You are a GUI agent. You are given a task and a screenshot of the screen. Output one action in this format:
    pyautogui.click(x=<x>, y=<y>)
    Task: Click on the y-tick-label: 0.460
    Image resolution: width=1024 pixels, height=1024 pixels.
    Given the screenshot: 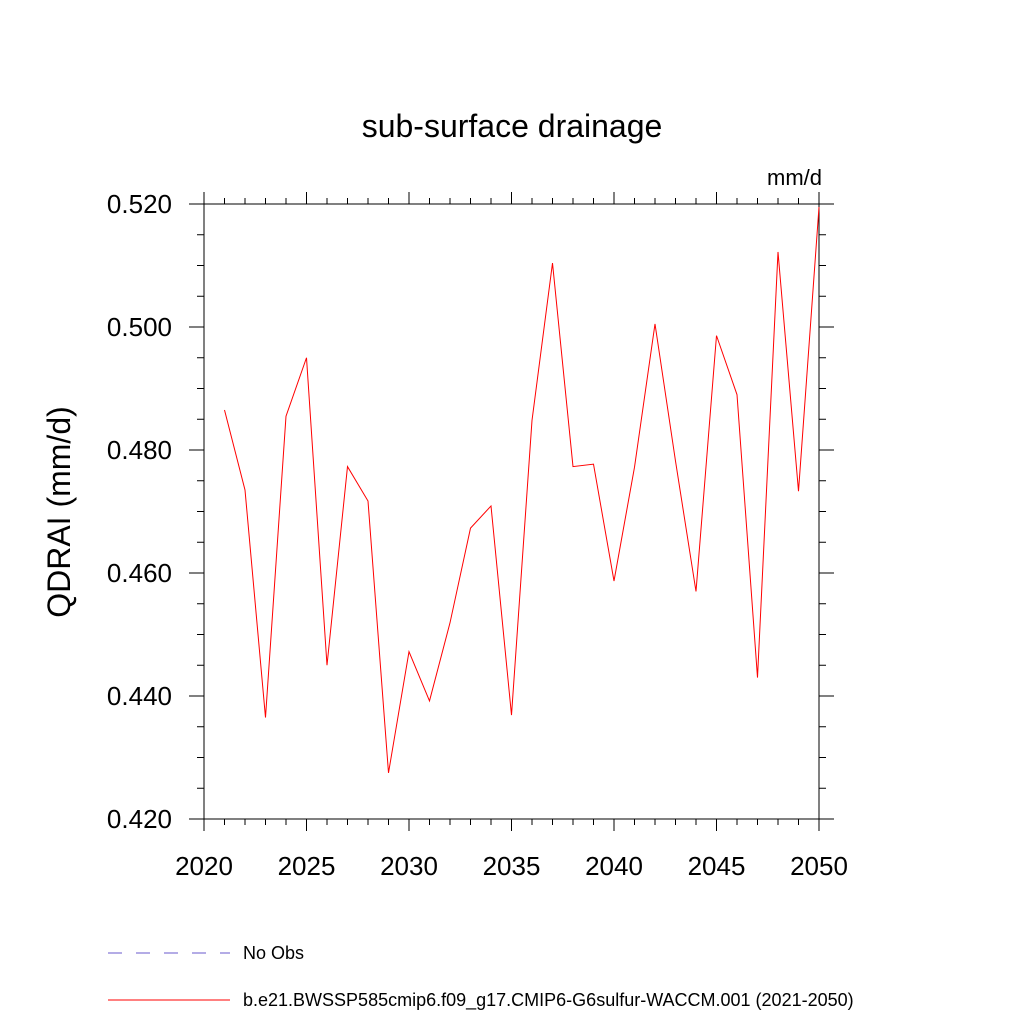 What is the action you would take?
    pyautogui.click(x=139, y=573)
    